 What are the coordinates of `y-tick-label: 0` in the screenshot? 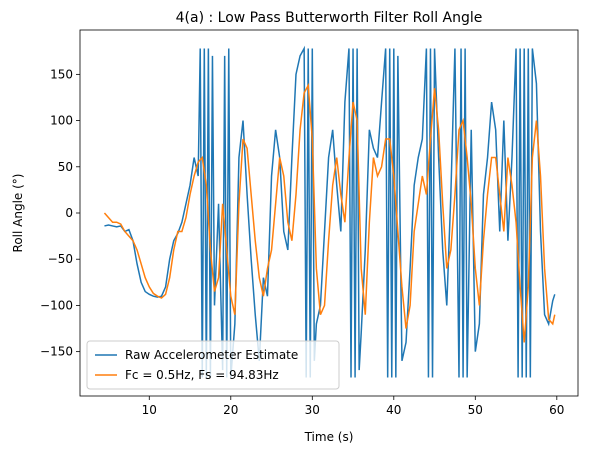 It's located at (69, 213).